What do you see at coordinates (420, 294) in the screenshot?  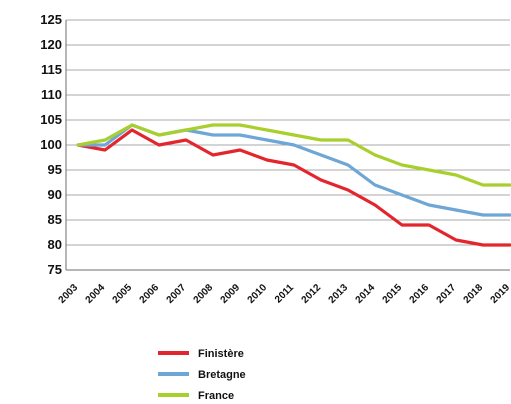 I see `x-tick-label: 2016` at bounding box center [420, 294].